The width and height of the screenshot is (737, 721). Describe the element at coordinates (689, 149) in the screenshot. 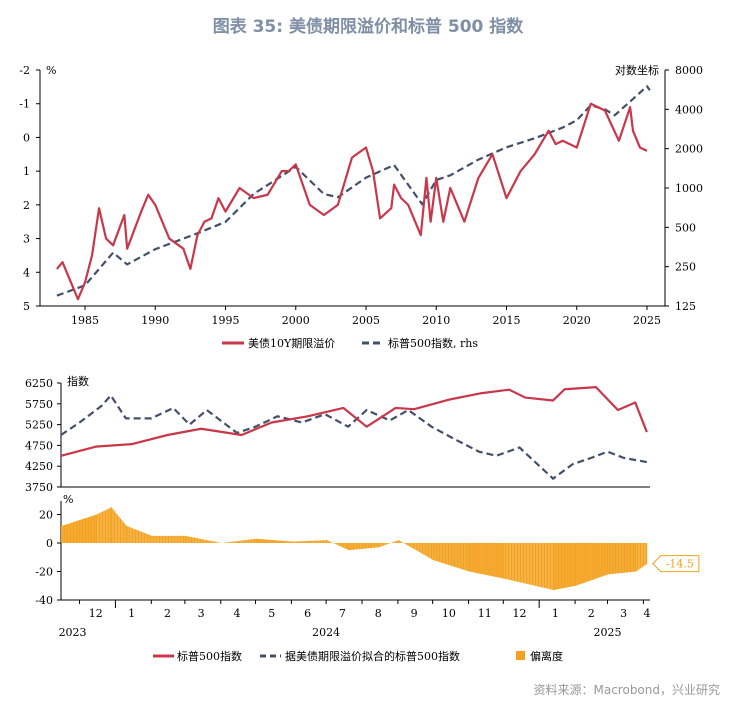

I see `y-right-tick-label: 2000` at that location.